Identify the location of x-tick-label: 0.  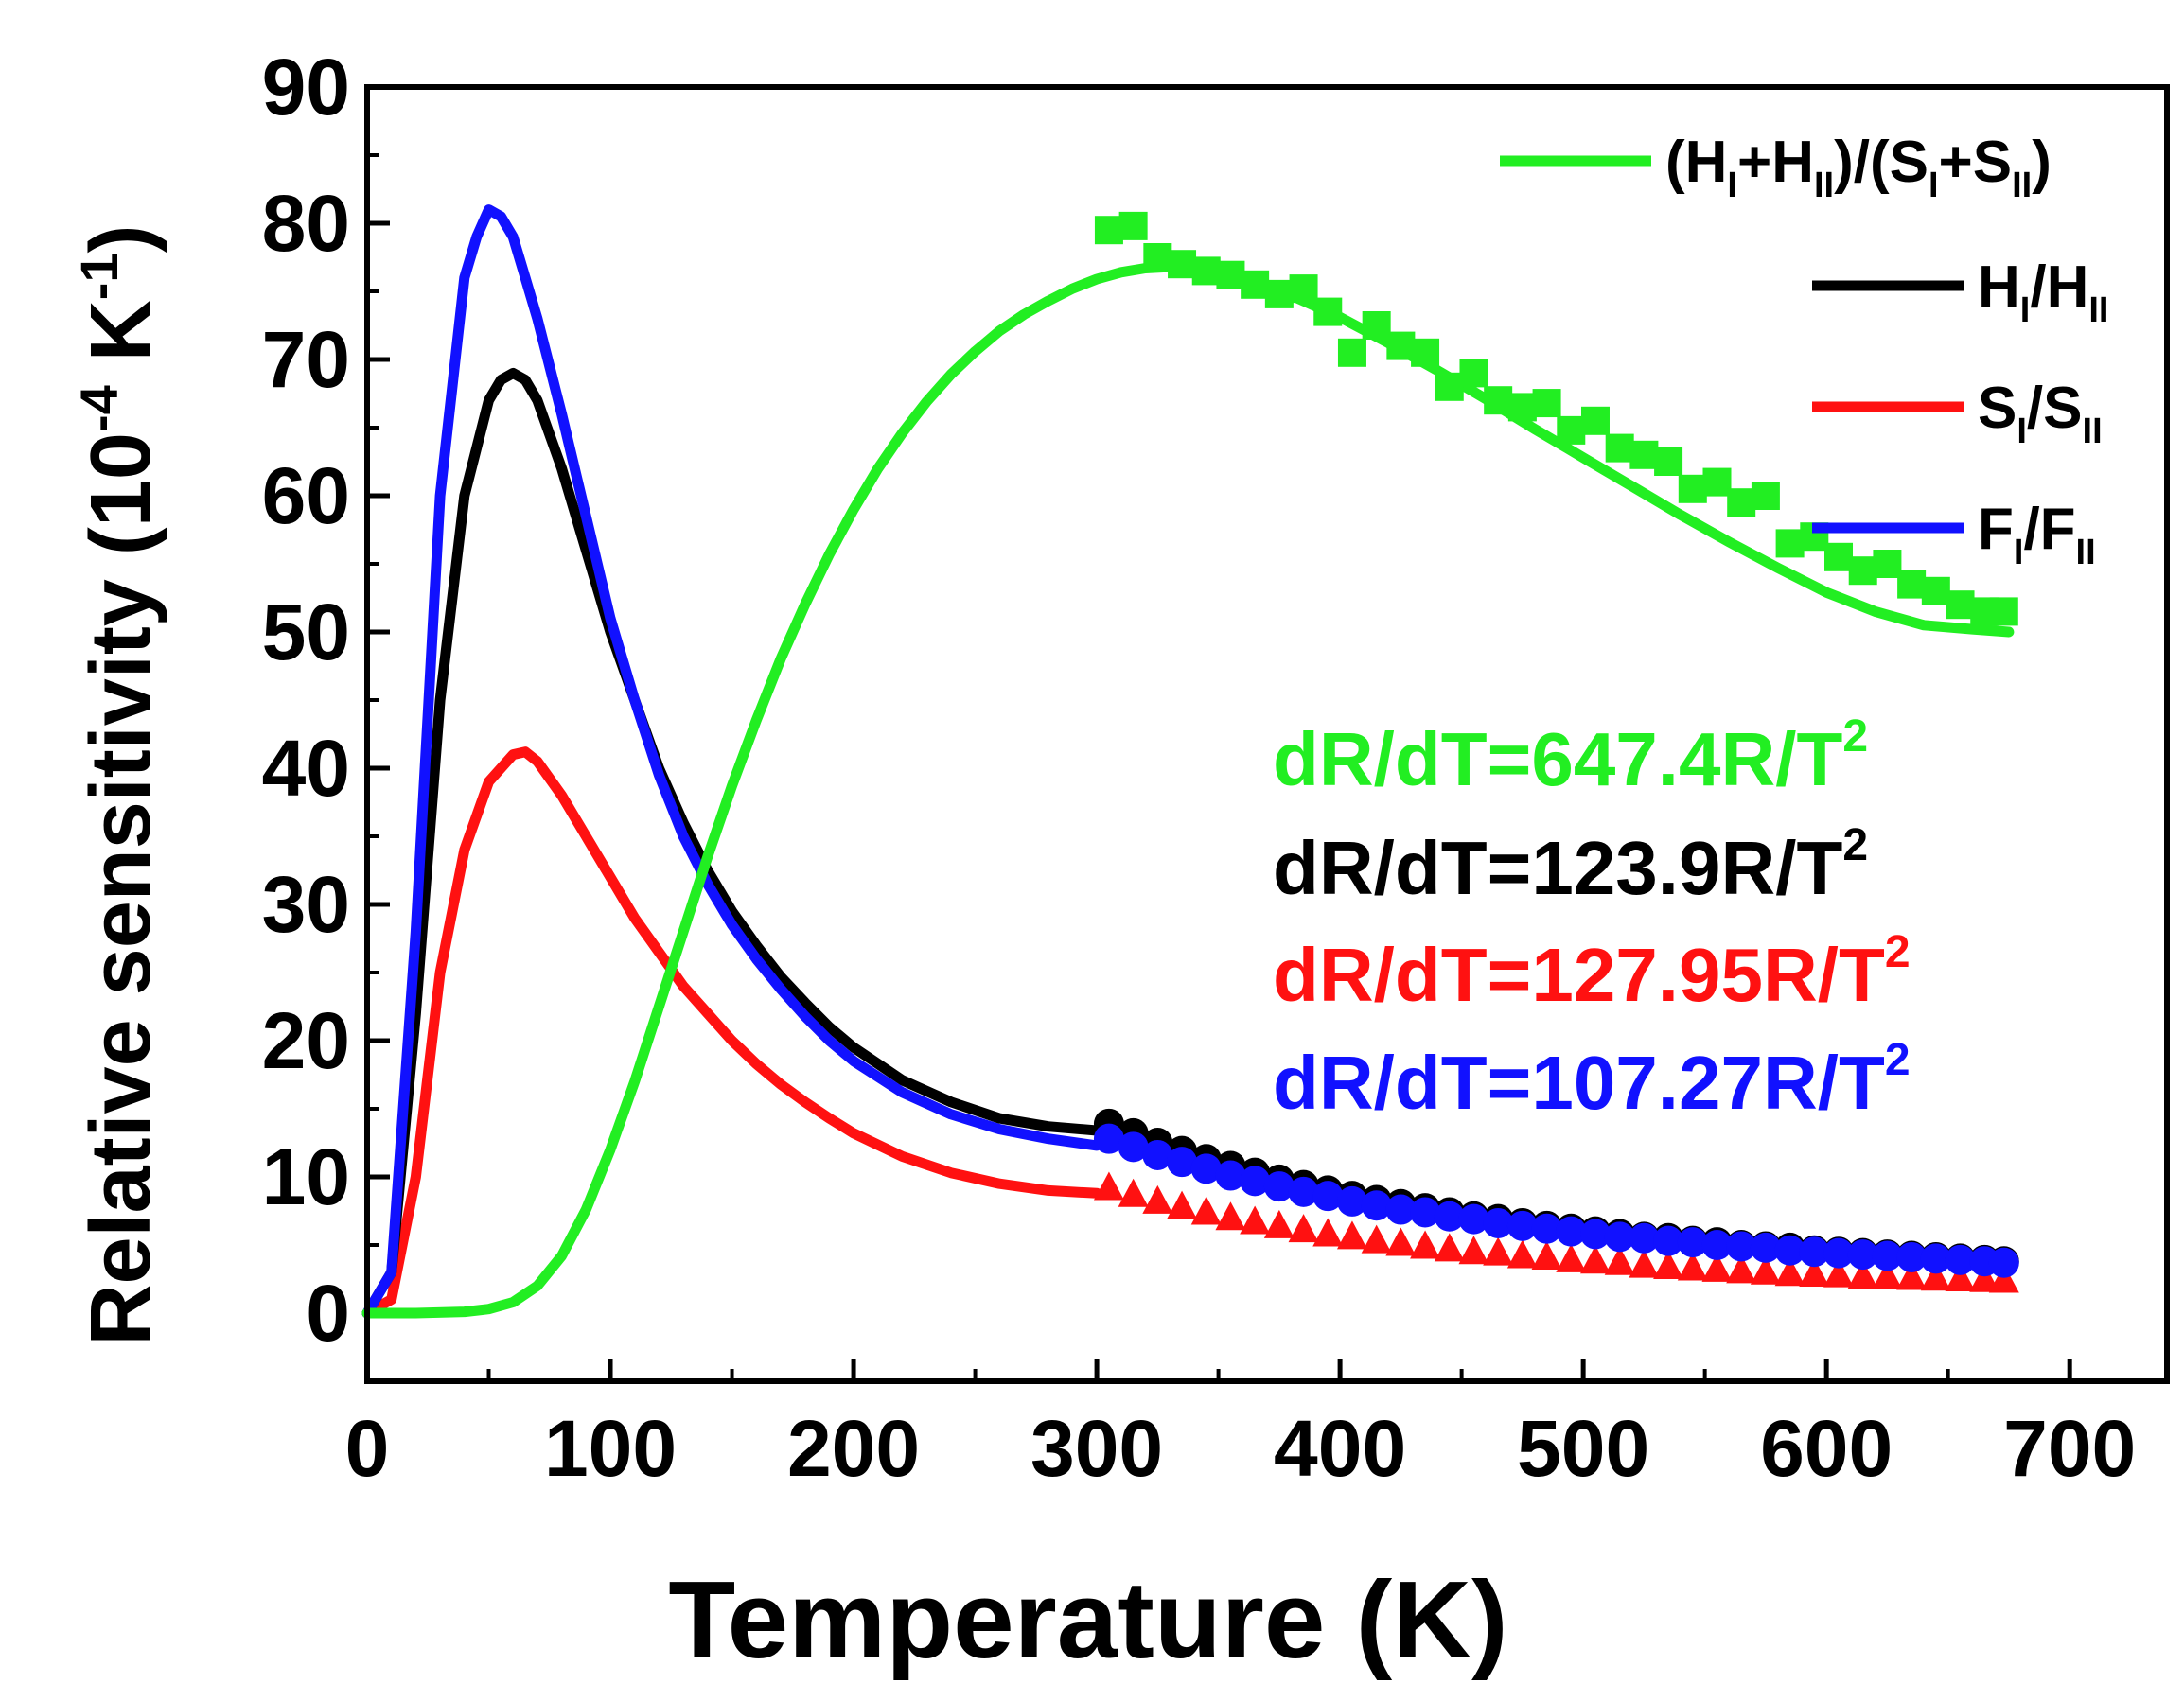
(367, 1448).